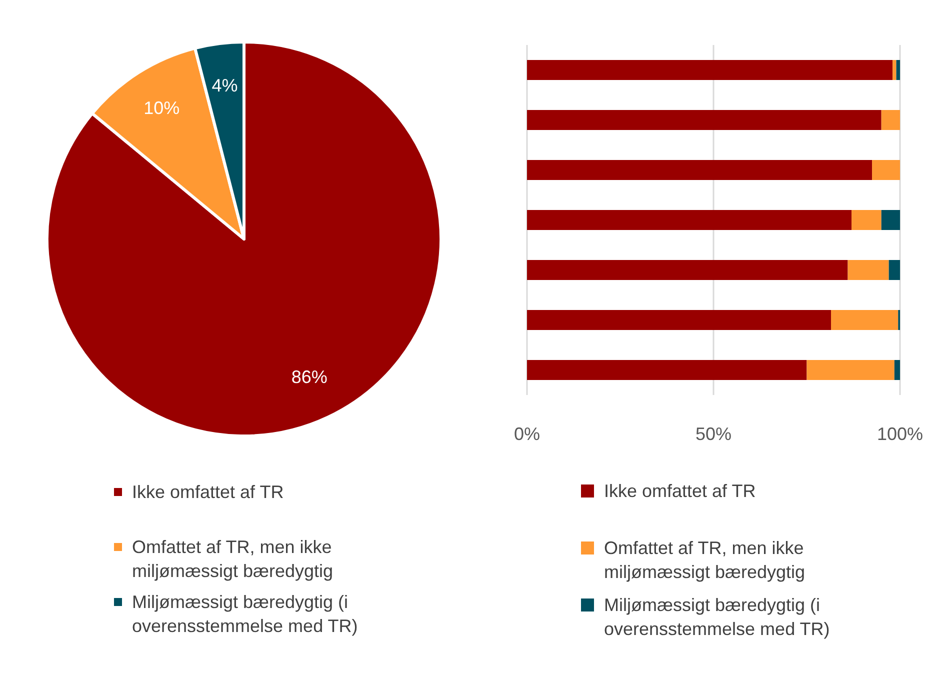 This screenshot has width=944, height=679. Describe the element at coordinates (900, 434) in the screenshot. I see `x-tick-label: 100%` at that location.